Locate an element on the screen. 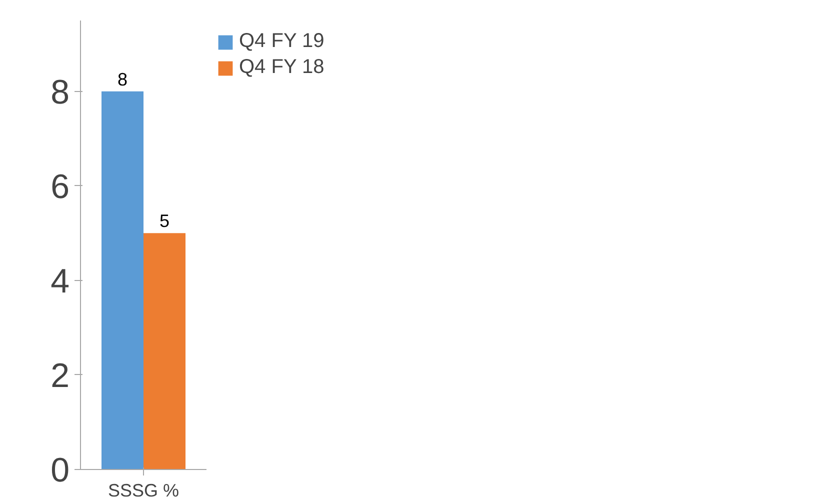 The width and height of the screenshot is (816, 503). y-tick-label: 8 is located at coordinates (60, 92).